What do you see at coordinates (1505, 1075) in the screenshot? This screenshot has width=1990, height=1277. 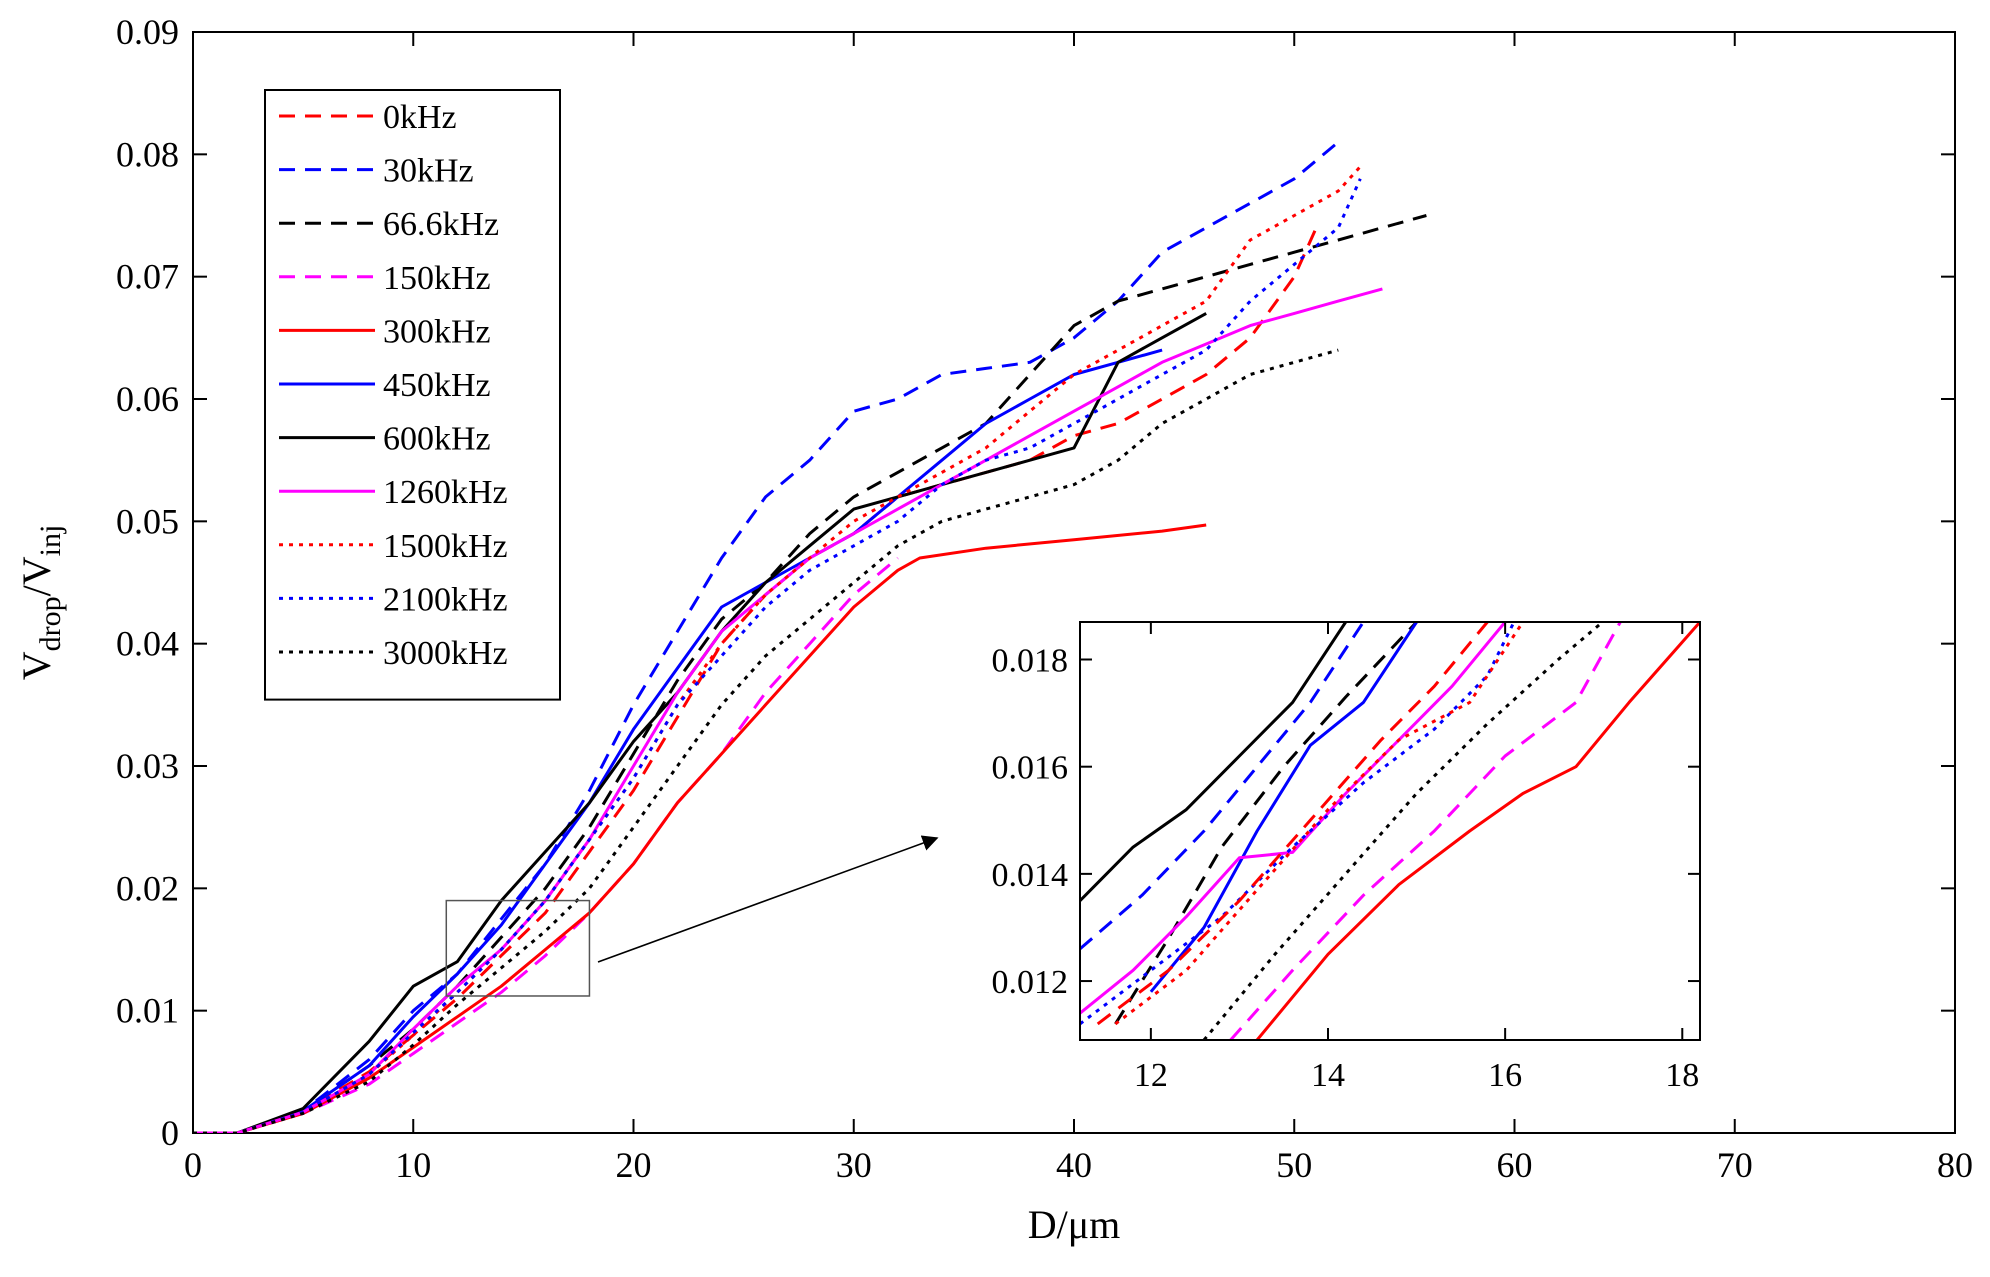 I see `inset-x-tick-label: 16` at bounding box center [1505, 1075].